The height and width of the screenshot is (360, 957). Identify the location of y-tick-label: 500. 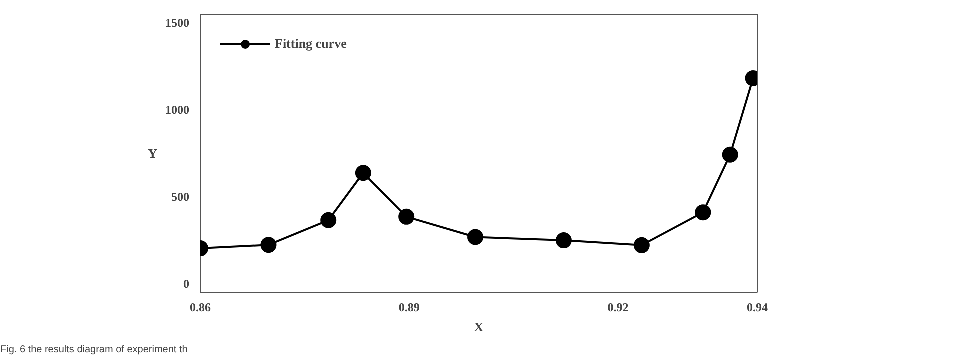
(181, 197).